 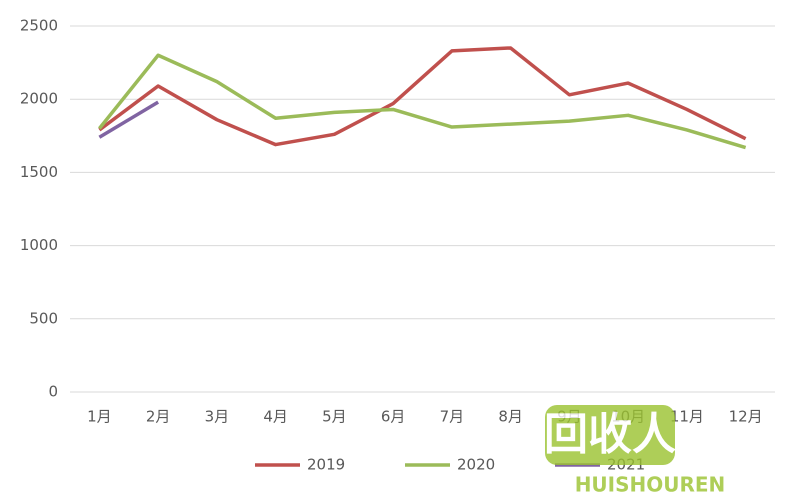 I want to click on x-tick-label: 7月, so click(x=452, y=417).